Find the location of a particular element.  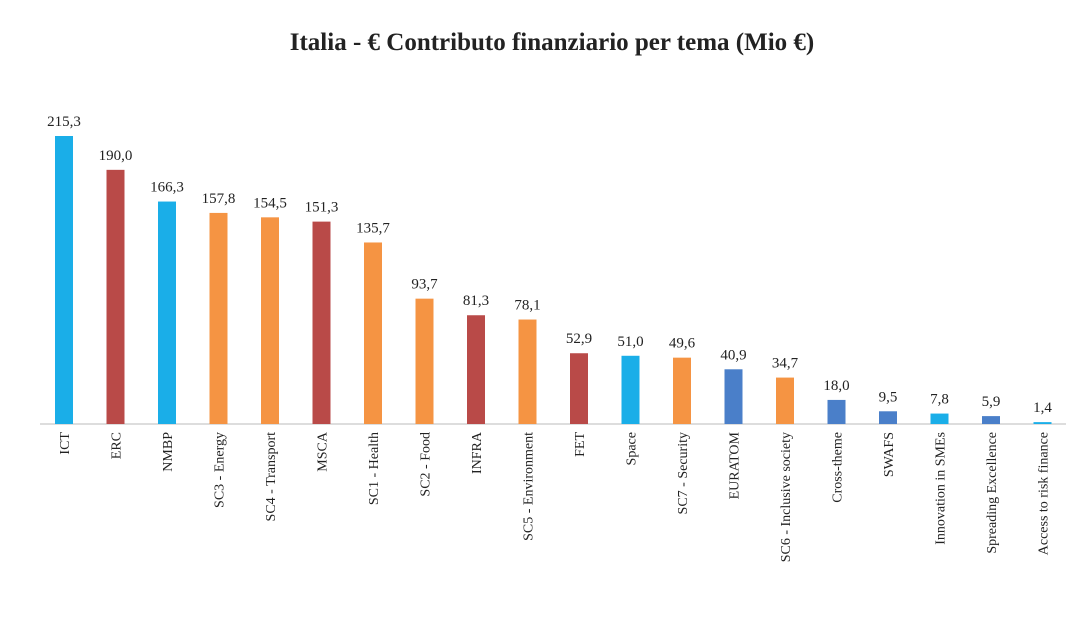

x-tick-label: Cross-theme is located at coordinates (838, 467).